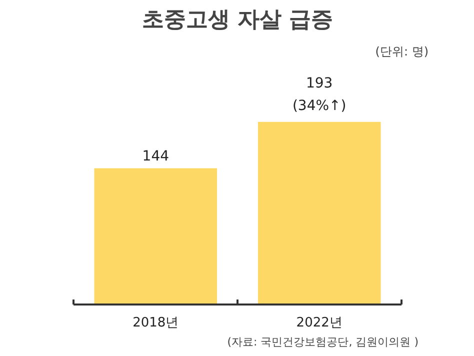  Describe the element at coordinates (319, 95) in the screenshot. I see `data-label: 193 (34%↑)` at that location.